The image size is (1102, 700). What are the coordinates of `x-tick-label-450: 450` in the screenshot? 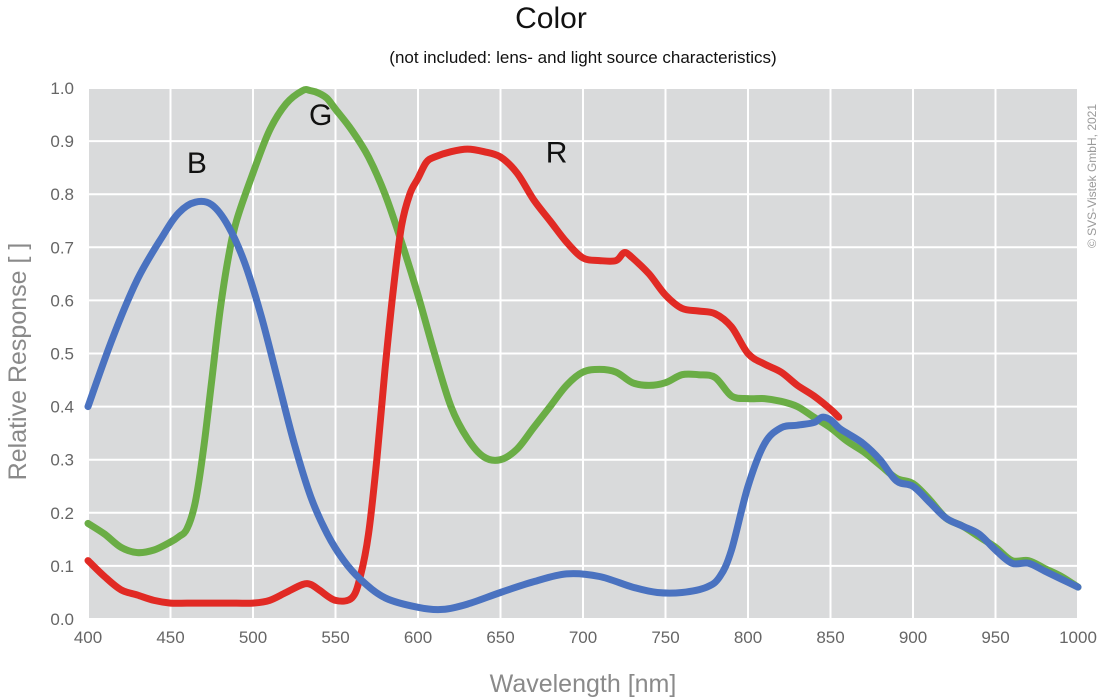 It's located at (170, 637).